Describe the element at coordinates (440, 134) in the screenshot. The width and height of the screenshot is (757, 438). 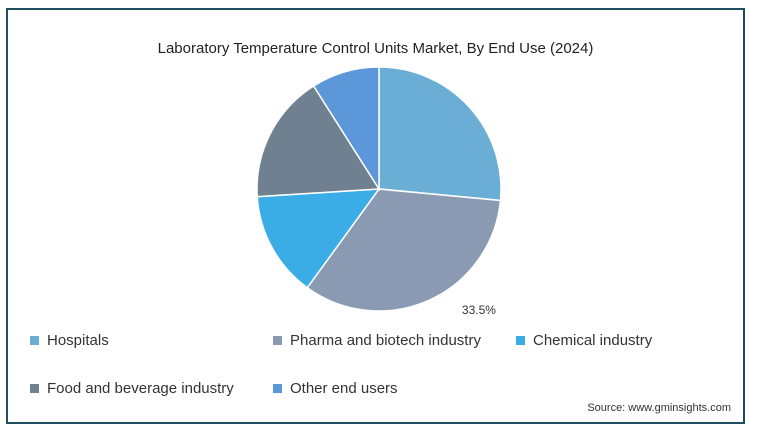
I see `pie-slice-hospitals` at that location.